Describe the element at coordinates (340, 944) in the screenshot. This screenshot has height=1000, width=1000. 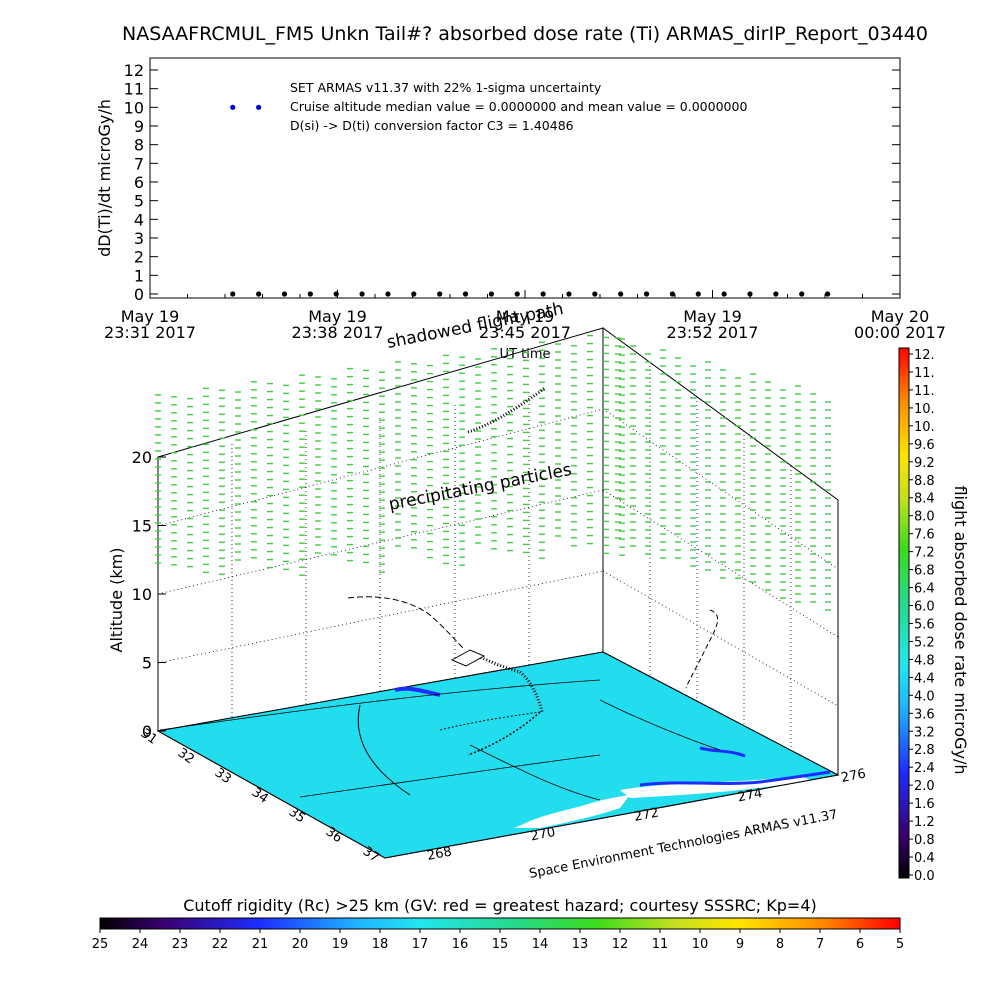
I see `rigidity-colorbar-tick-label: 19` at that location.